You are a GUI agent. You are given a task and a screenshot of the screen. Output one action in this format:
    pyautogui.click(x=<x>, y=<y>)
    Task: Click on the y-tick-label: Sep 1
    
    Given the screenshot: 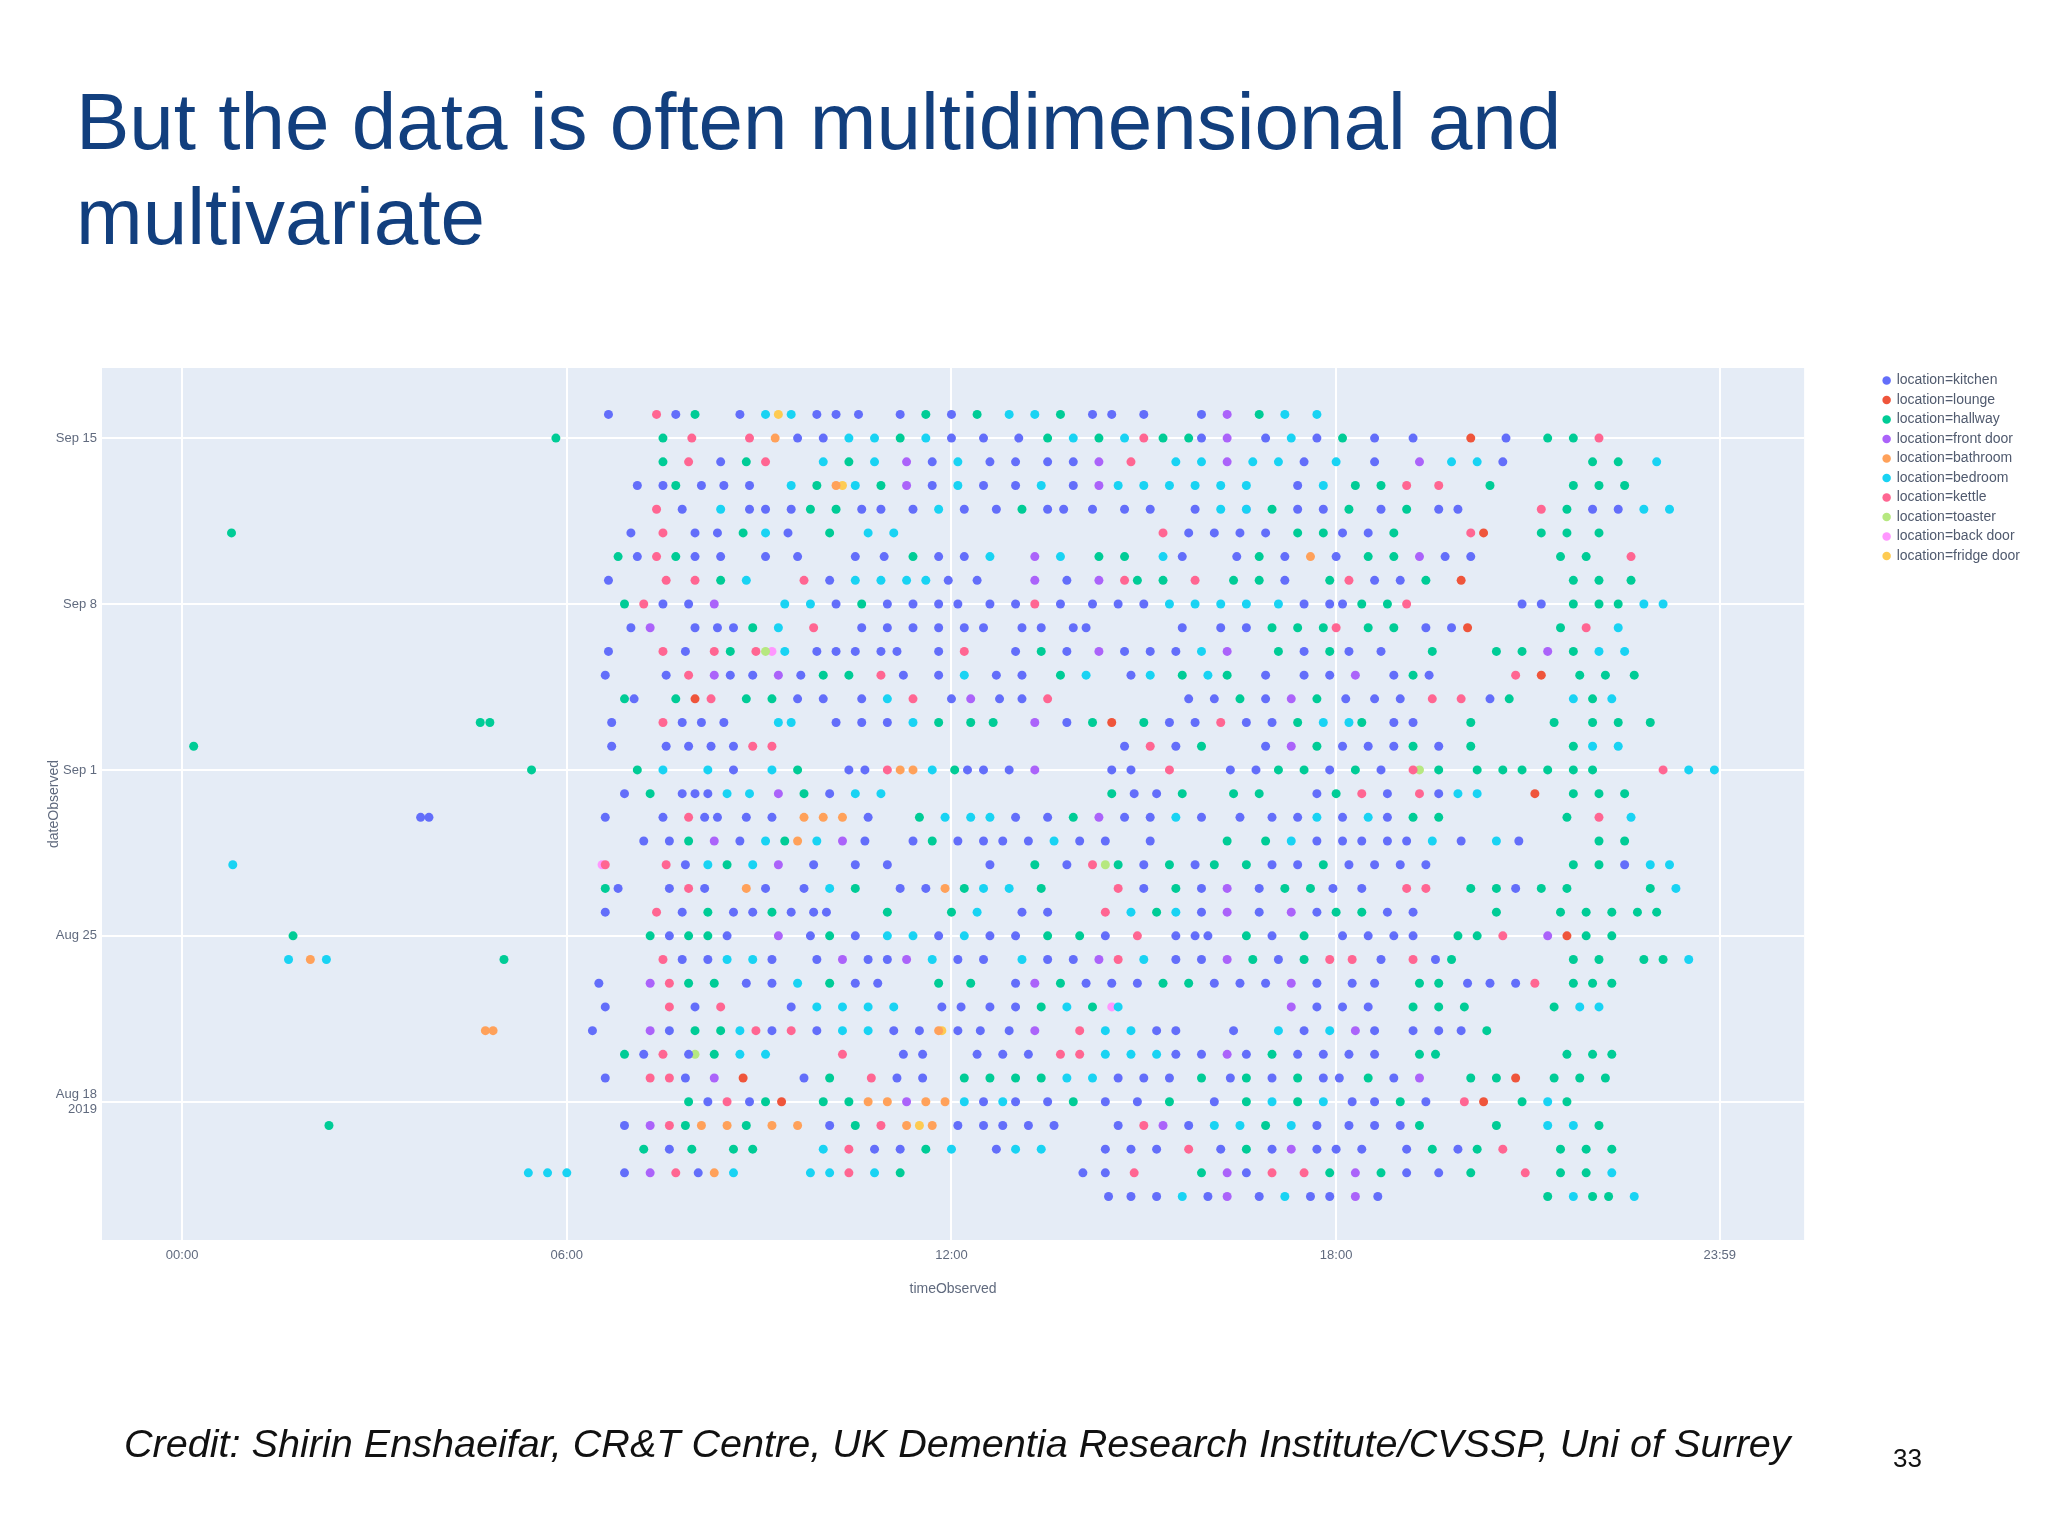 What is the action you would take?
    pyautogui.click(x=80, y=769)
    